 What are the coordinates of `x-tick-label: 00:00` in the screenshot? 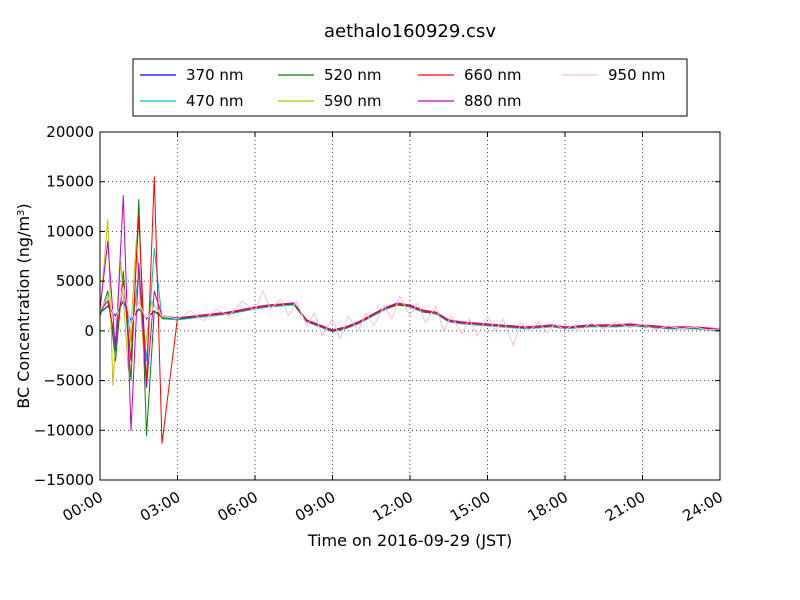 It's located at (83, 506).